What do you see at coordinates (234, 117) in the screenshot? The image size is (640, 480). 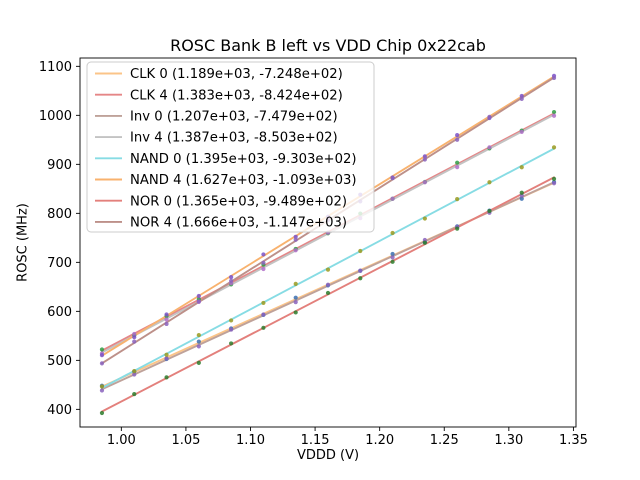 I see `legend-label-inv-0: Inv 0 (1.207e+03, -7.479e+02)` at bounding box center [234, 117].